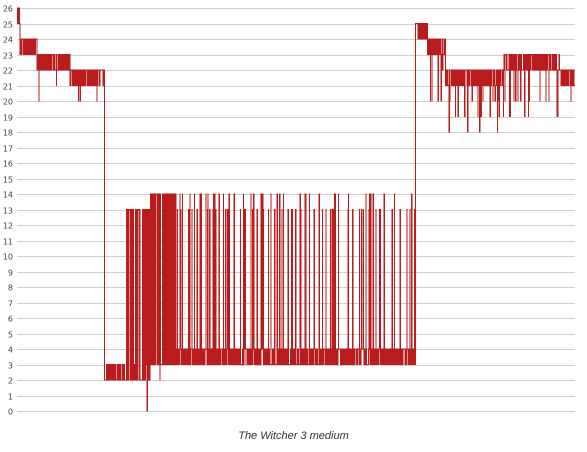 The image size is (587, 452). I want to click on y-tick-label-14: 14, so click(8, 195).